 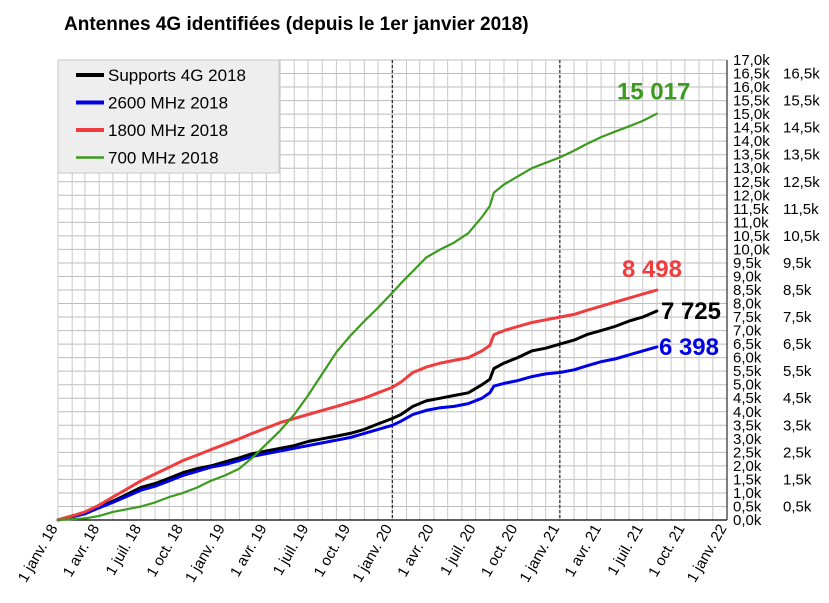 What do you see at coordinates (540, 554) in the screenshot?
I see `x-tick-label: 1 janv. 21` at bounding box center [540, 554].